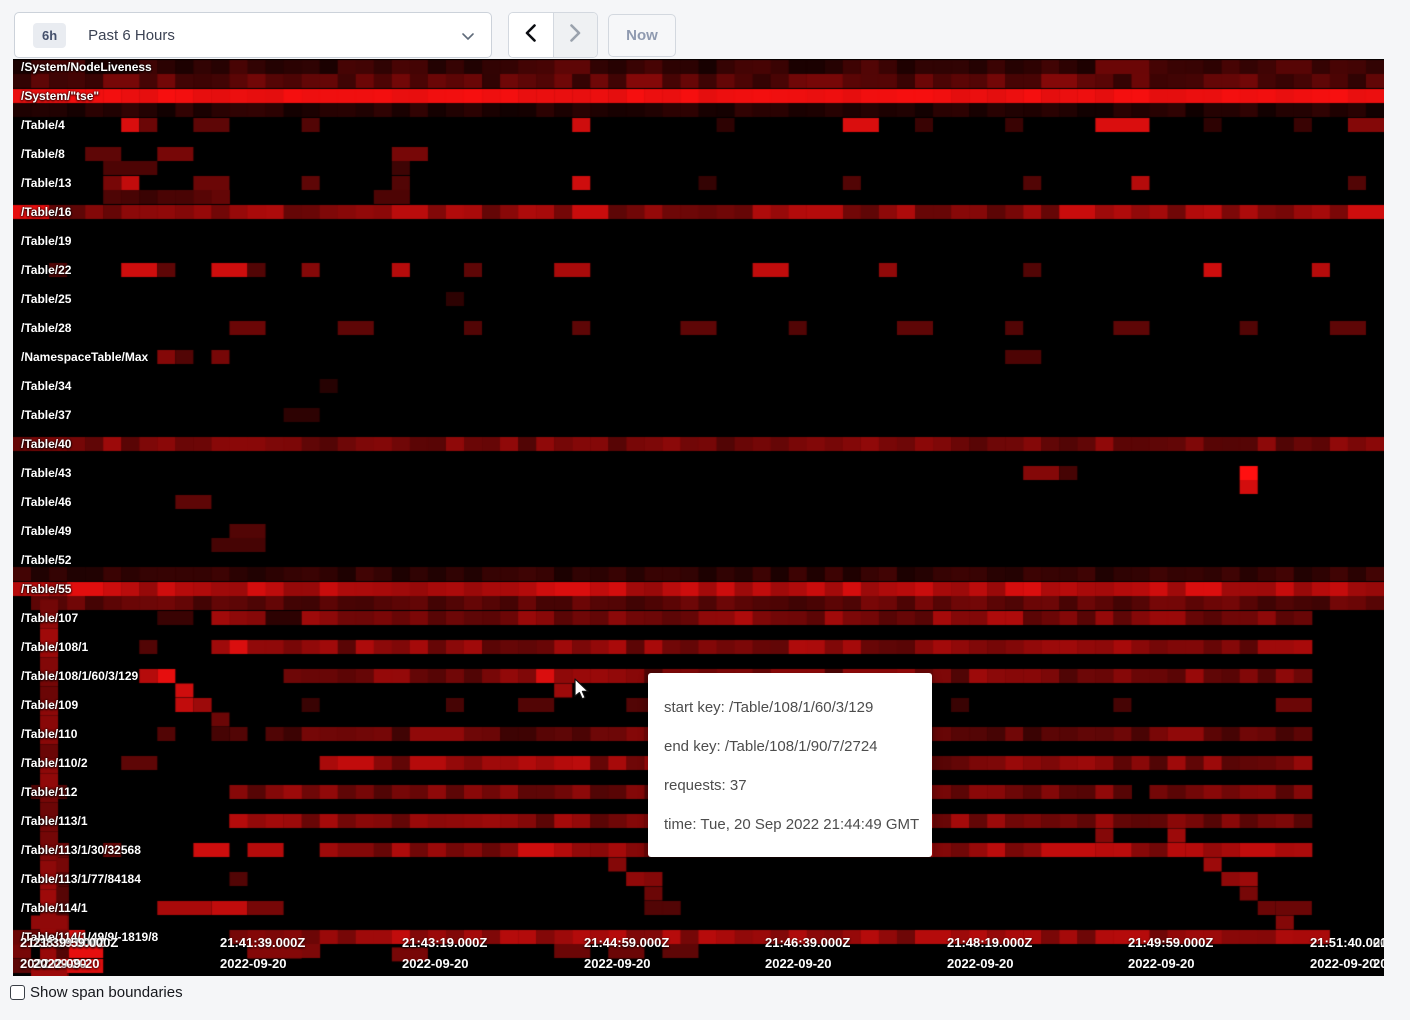  I want to click on show-span-boundaries-label: Show span boundaries, so click(106, 992).